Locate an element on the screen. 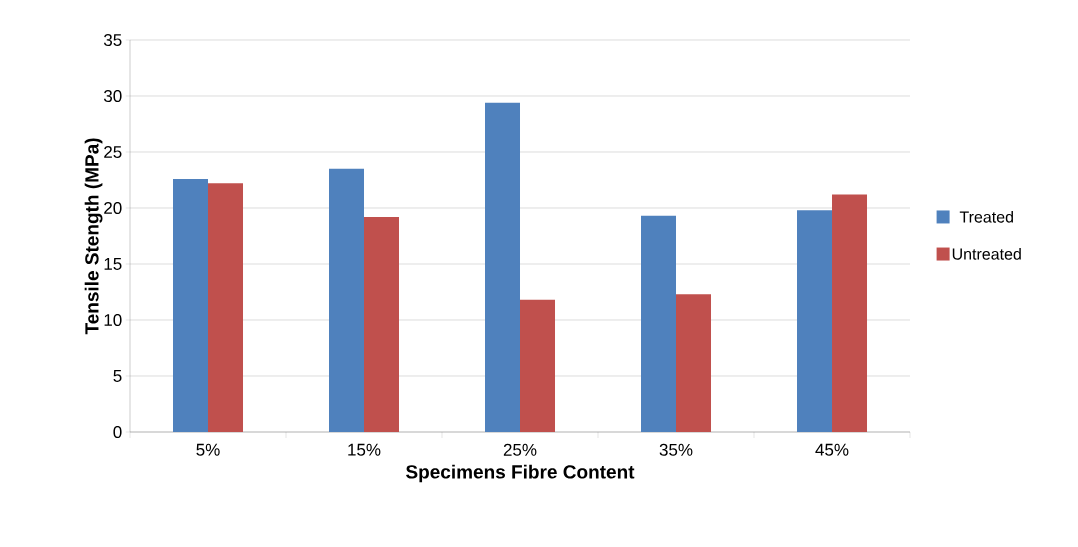  x-tick-label: 25% is located at coordinates (520, 449).